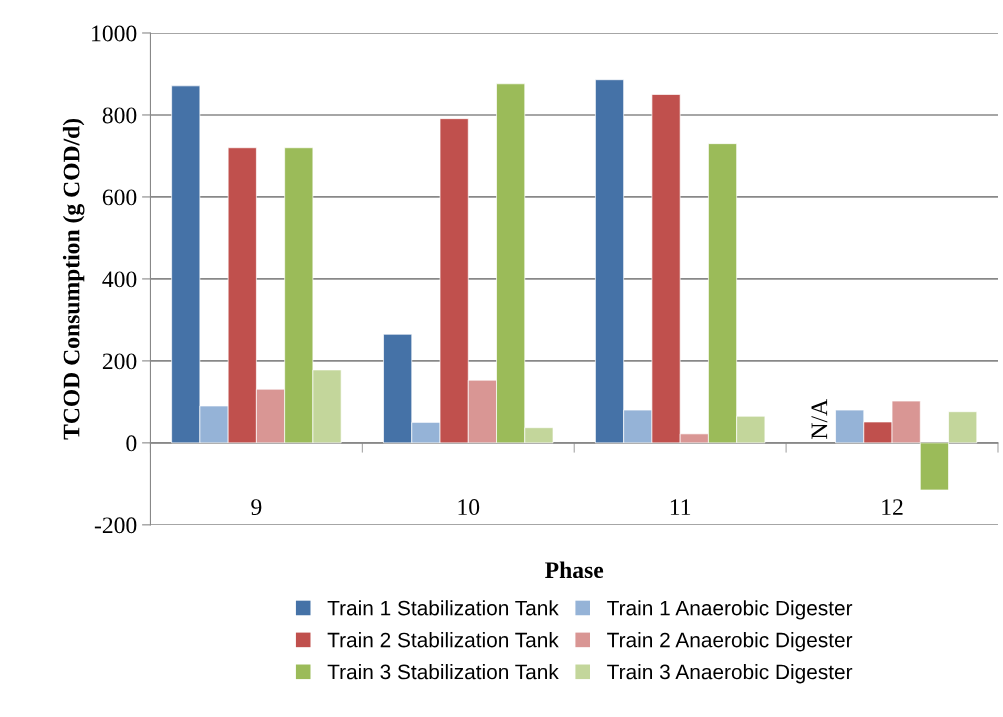  I want to click on x-axis-title: Phase, so click(574, 570).